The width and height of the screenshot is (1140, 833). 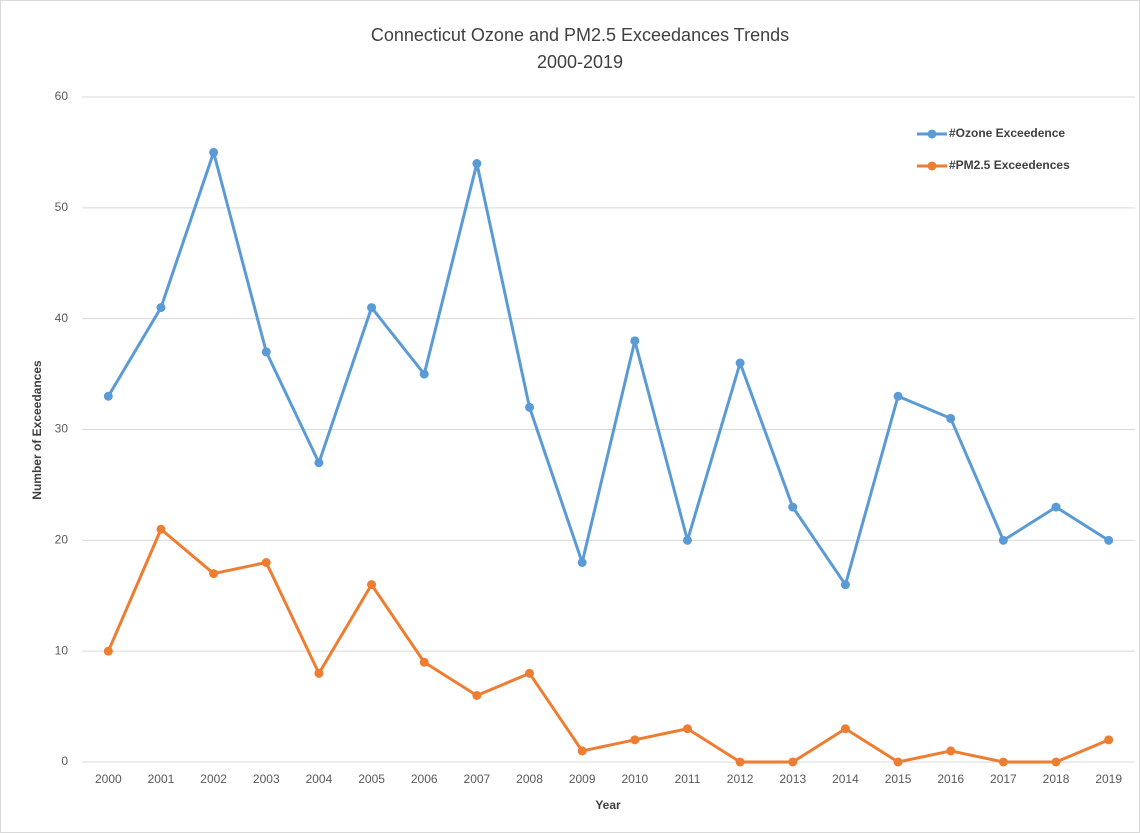 I want to click on y-tick-label: 10, so click(x=62, y=650).